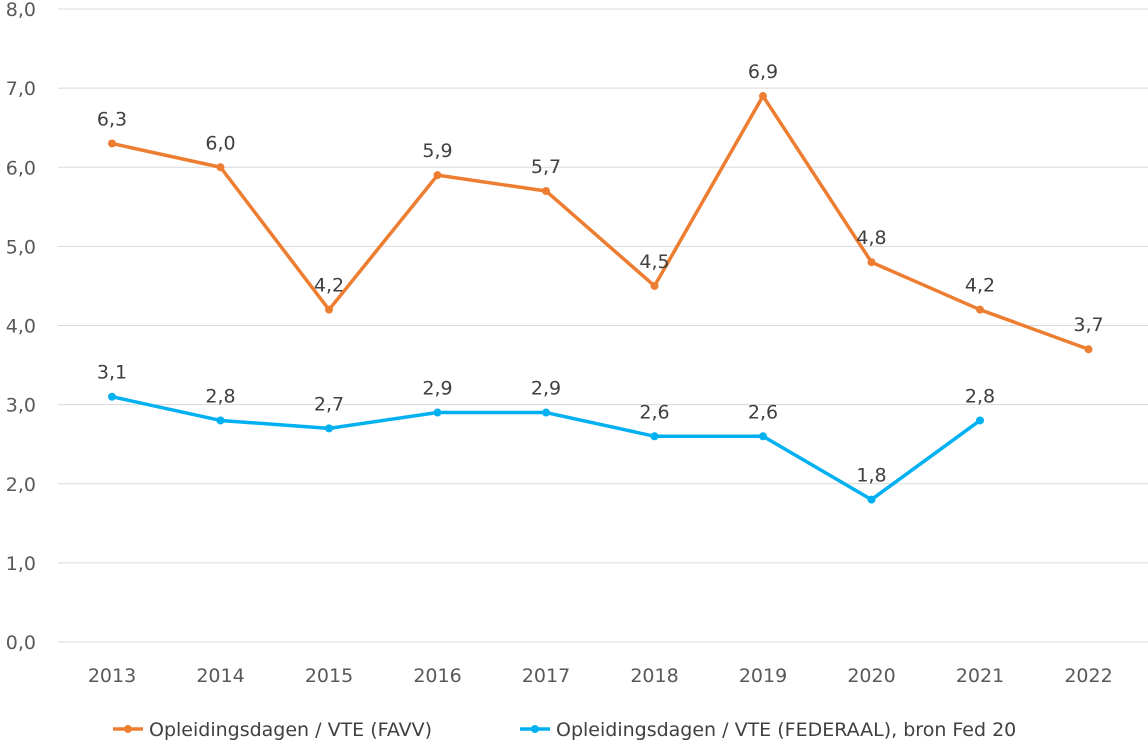  I want to click on x-tick-label: 2015, so click(329, 676).